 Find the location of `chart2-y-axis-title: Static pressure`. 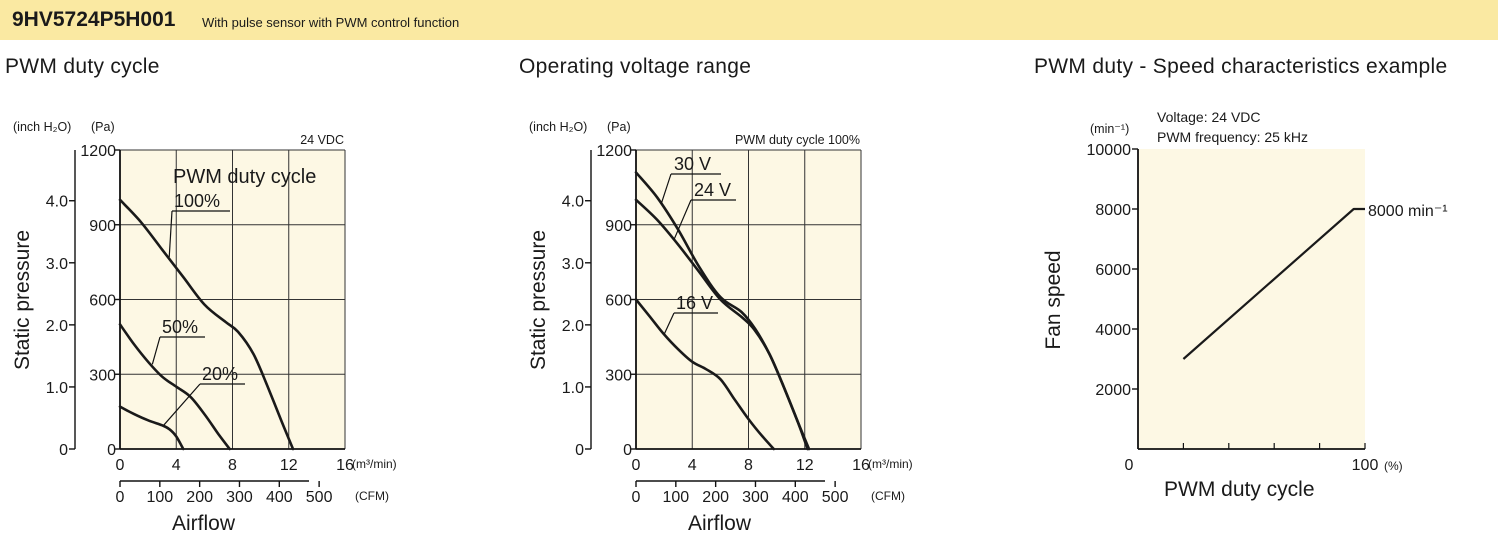

chart2-y-axis-title: Static pressure is located at coordinates (538, 300).